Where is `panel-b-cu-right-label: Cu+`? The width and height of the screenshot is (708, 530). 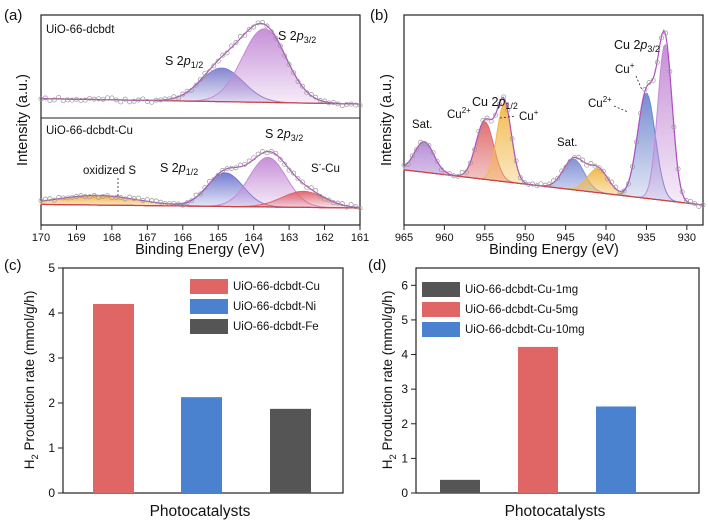
panel-b-cu-right-label: Cu+ is located at coordinates (625, 68).